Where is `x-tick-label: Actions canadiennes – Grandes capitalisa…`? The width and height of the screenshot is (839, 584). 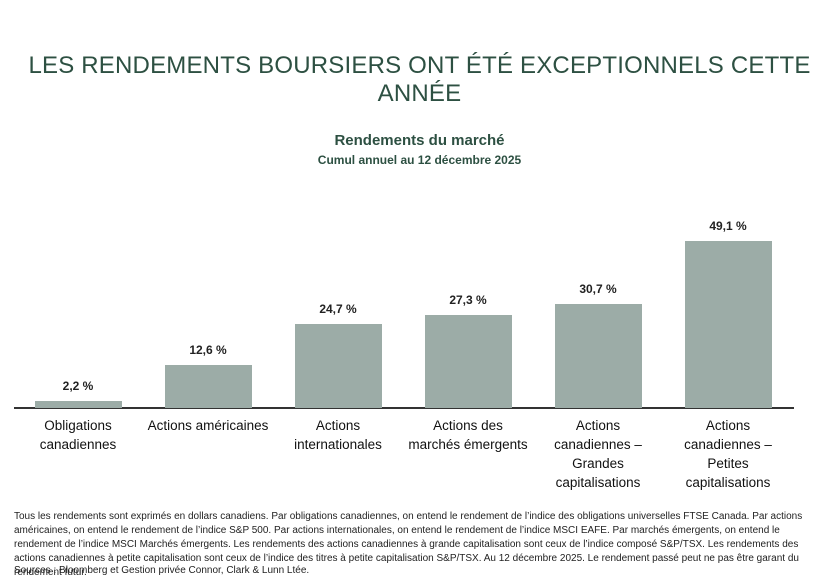 x-tick-label: Actions canadiennes – Grandes capitalisa… is located at coordinates (598, 454).